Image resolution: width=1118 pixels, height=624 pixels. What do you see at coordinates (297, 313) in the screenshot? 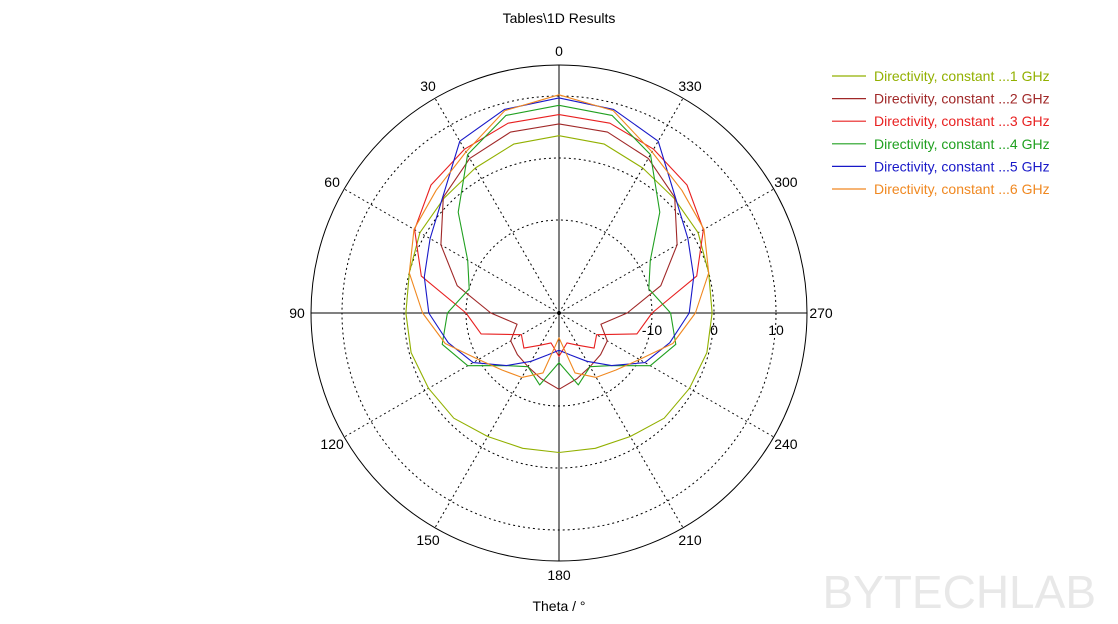
I see `angle-tick-label: 90` at bounding box center [297, 313].